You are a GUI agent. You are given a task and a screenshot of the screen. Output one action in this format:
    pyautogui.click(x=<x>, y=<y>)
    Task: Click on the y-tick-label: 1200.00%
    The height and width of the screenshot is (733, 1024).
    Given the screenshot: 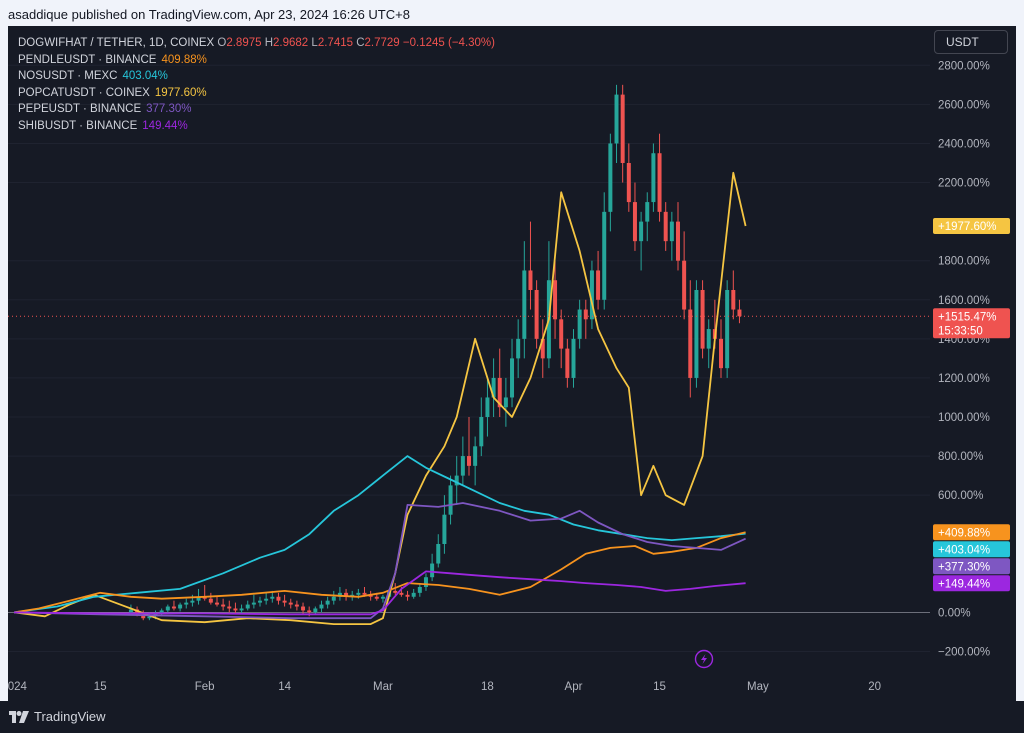 What is the action you would take?
    pyautogui.click(x=964, y=379)
    